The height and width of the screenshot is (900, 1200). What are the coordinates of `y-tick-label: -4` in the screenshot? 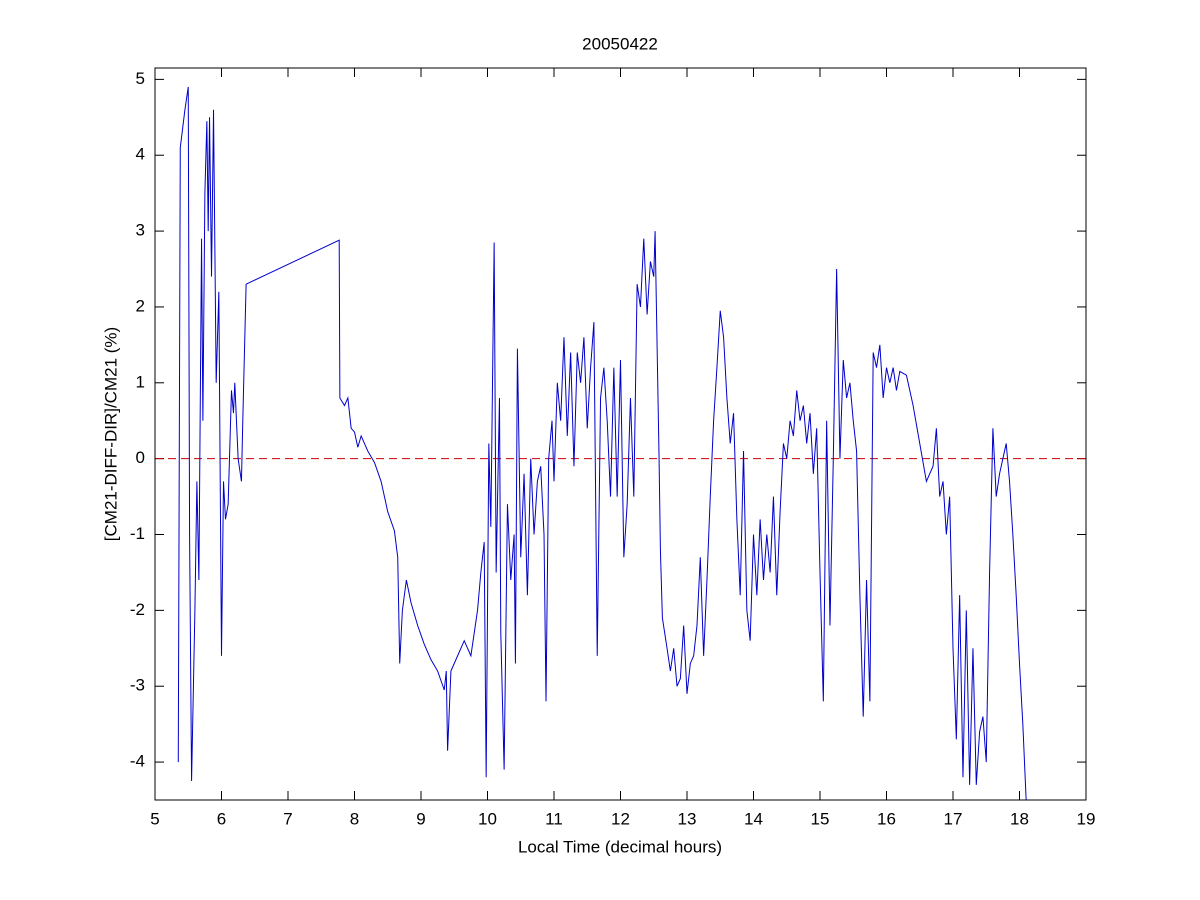 It's located at (137, 761).